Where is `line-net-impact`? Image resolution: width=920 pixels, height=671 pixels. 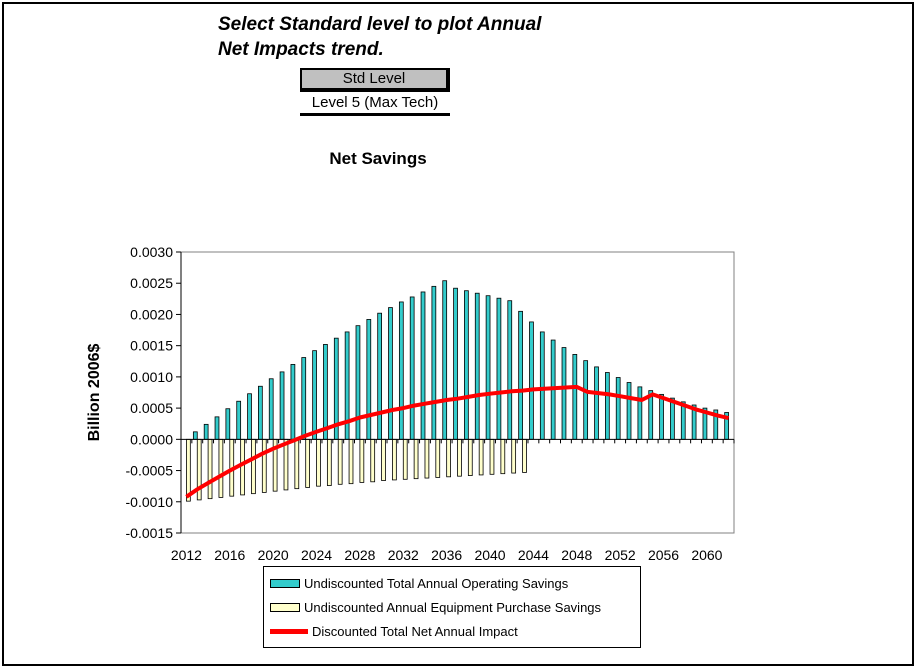 line-net-impact is located at coordinates (457, 441).